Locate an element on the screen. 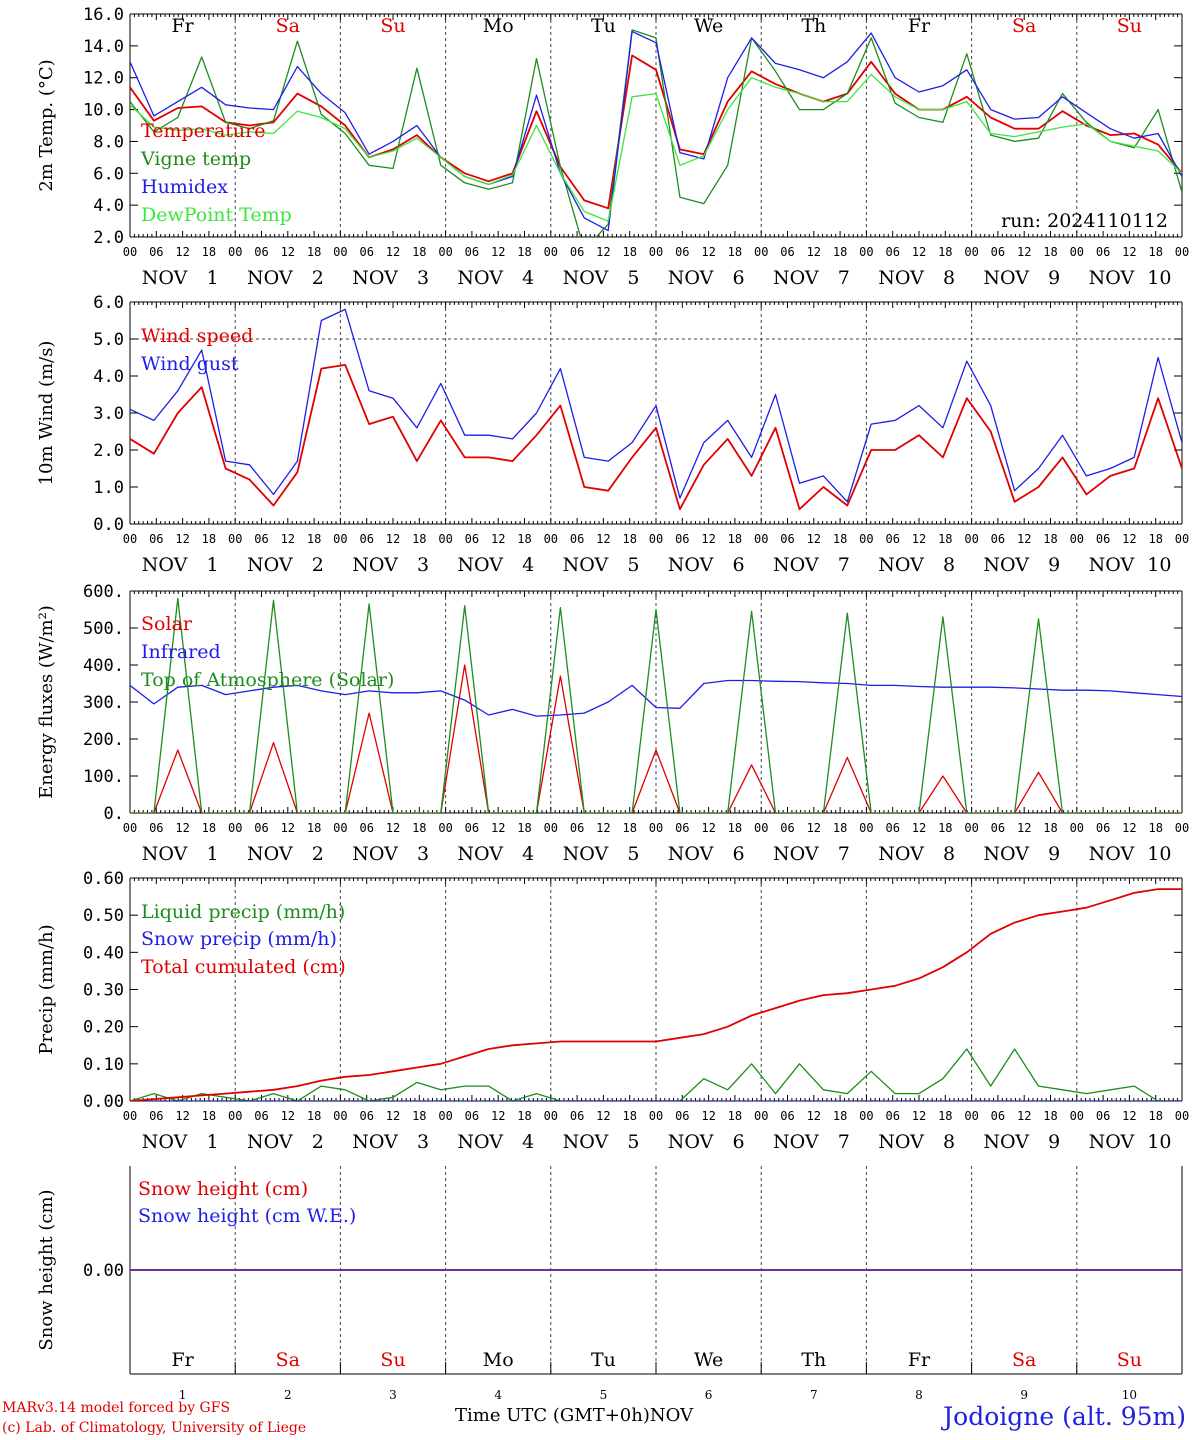  legend-entry: Liquid precip (mm/h) is located at coordinates (243, 912).